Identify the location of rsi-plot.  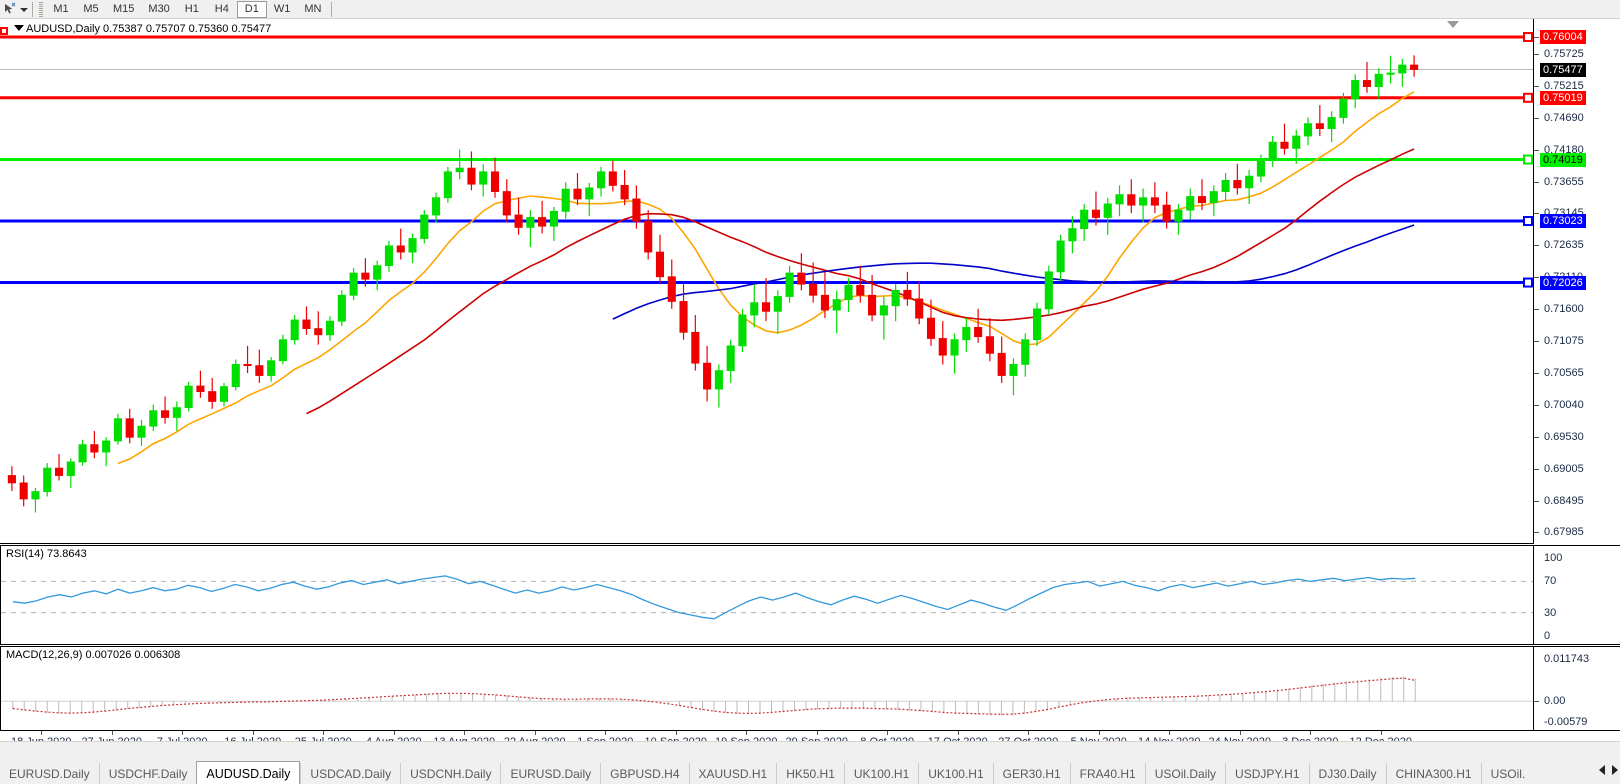
(767, 595).